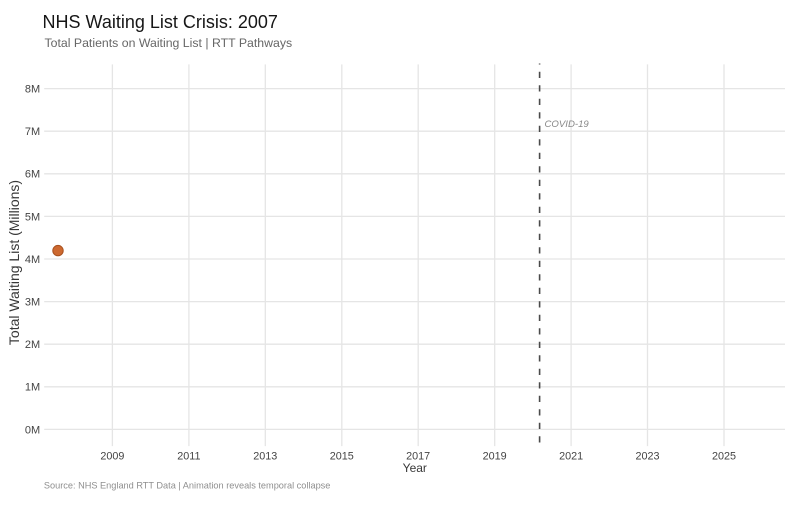 The image size is (800, 505). I want to click on svg-text: 2013, so click(265, 457).